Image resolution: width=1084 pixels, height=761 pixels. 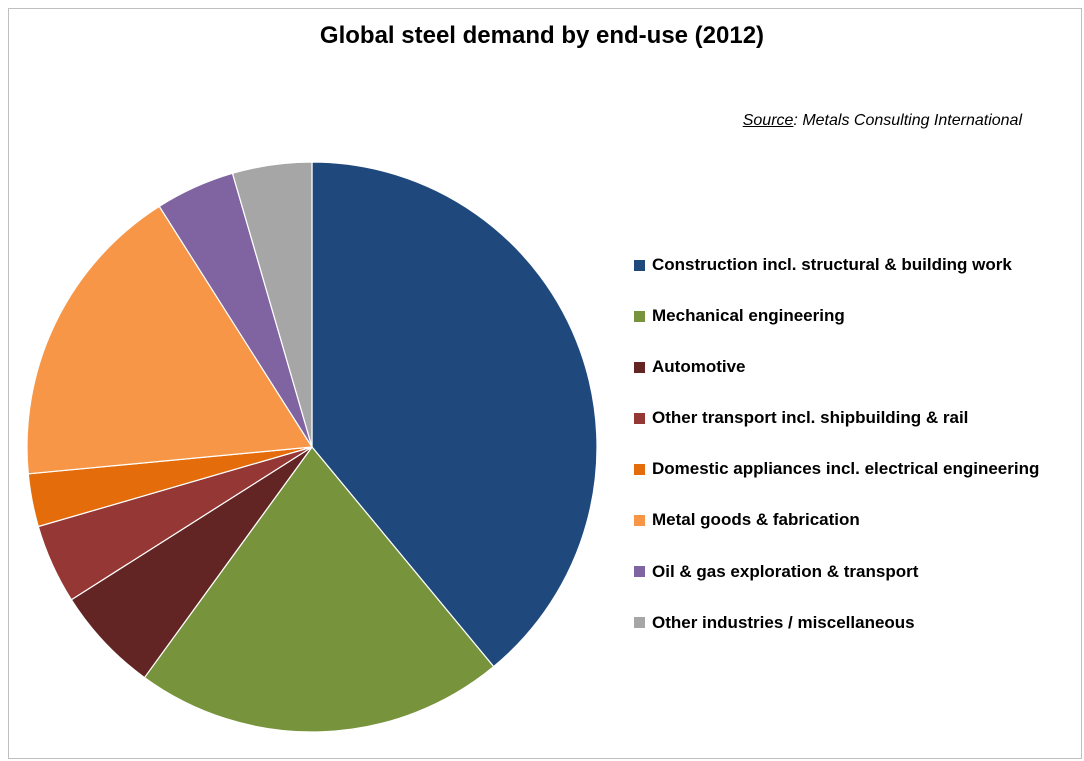 I want to click on chart-title: Global steel demand by end-use (2012), so click(x=542, y=35).